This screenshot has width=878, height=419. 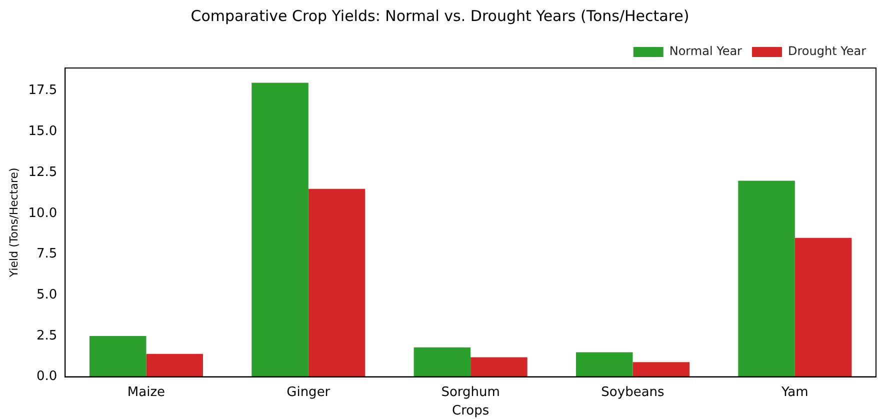 What do you see at coordinates (47, 294) in the screenshot?
I see `y-tick-label: 5.0` at bounding box center [47, 294].